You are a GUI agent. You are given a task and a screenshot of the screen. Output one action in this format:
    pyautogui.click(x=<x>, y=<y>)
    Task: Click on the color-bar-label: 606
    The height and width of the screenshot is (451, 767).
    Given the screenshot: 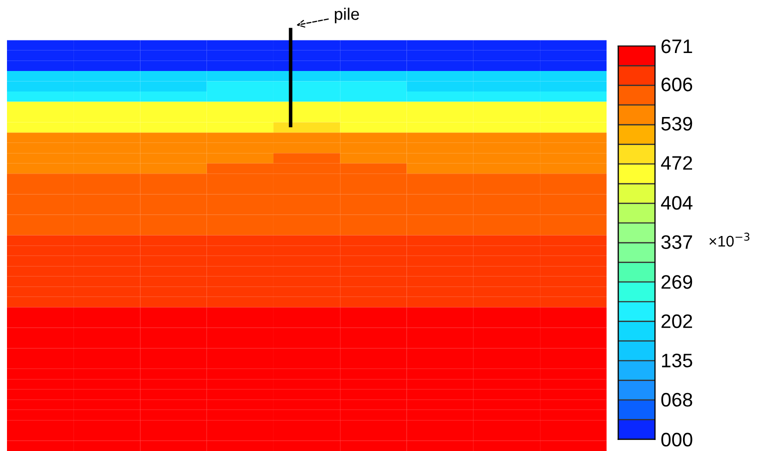 What is the action you would take?
    pyautogui.click(x=677, y=85)
    